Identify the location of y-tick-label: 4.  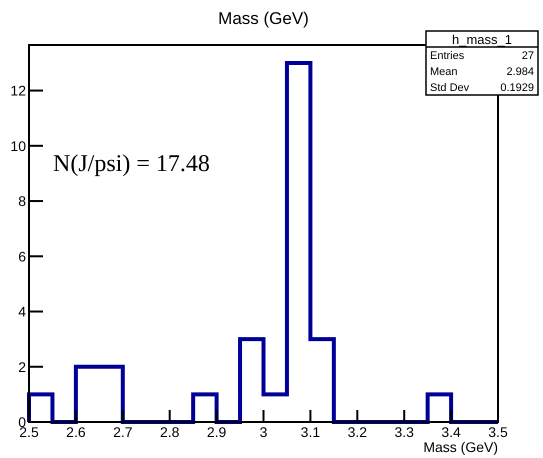
(22, 312).